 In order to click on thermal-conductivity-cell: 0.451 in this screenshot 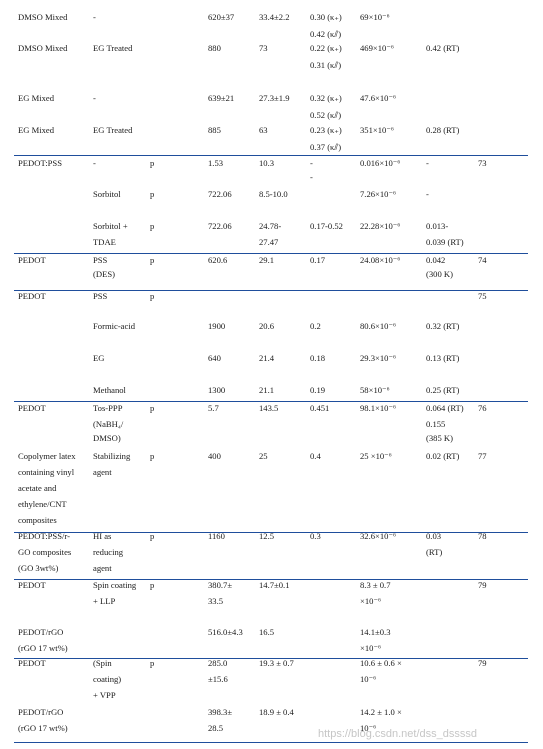, I will do `click(320, 408)`.